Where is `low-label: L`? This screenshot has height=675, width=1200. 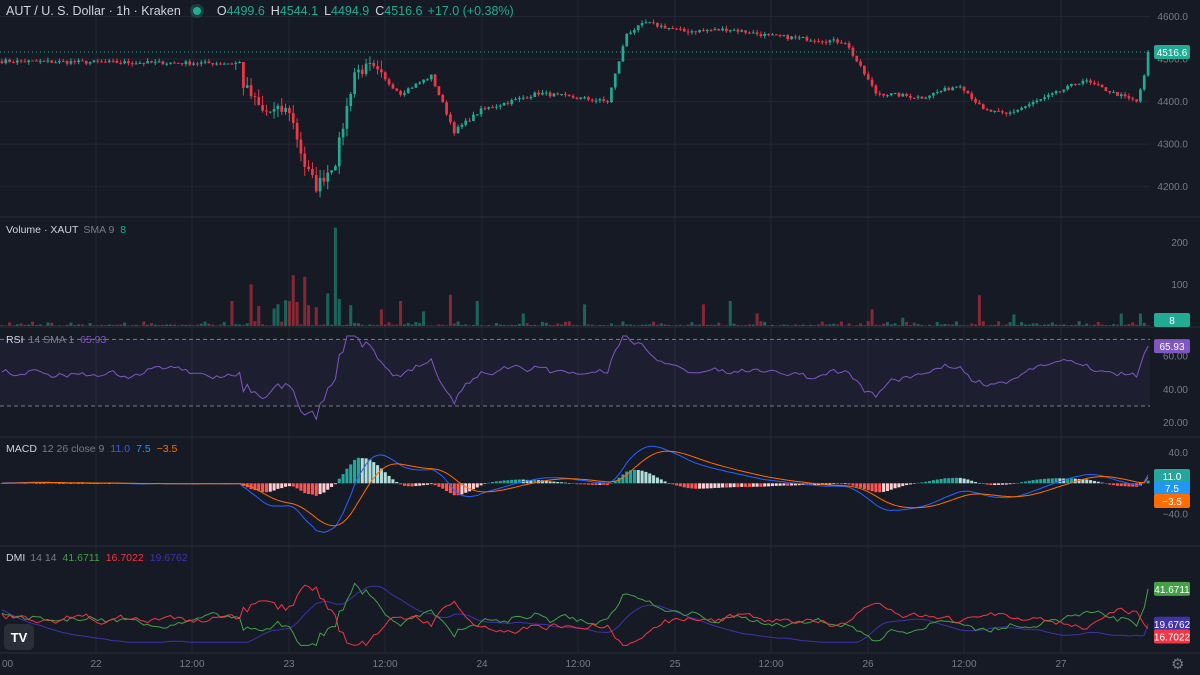 low-label: L is located at coordinates (328, 11).